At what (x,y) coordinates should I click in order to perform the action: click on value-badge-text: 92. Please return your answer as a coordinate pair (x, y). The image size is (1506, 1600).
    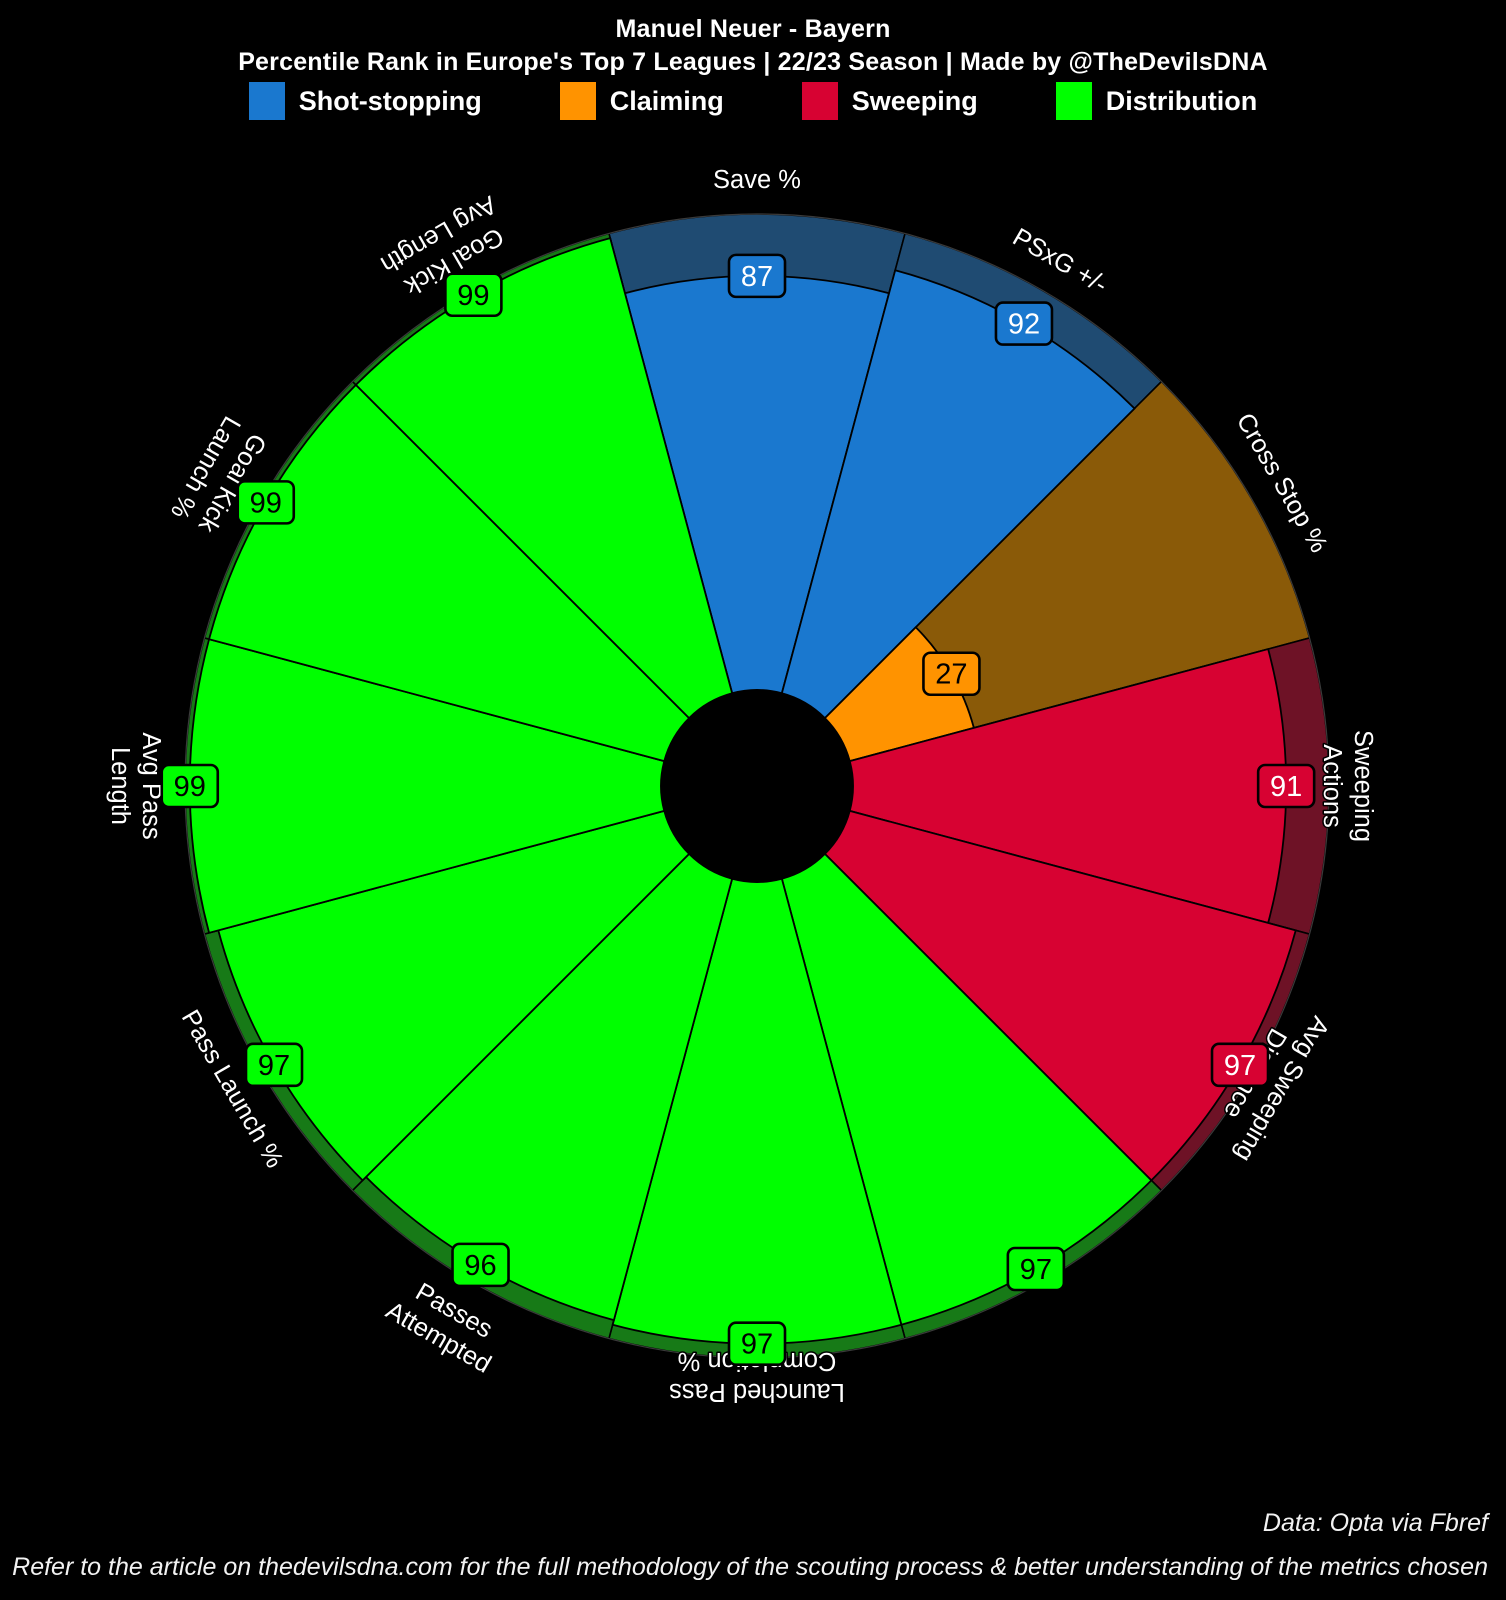
    Looking at the image, I should click on (1024, 325).